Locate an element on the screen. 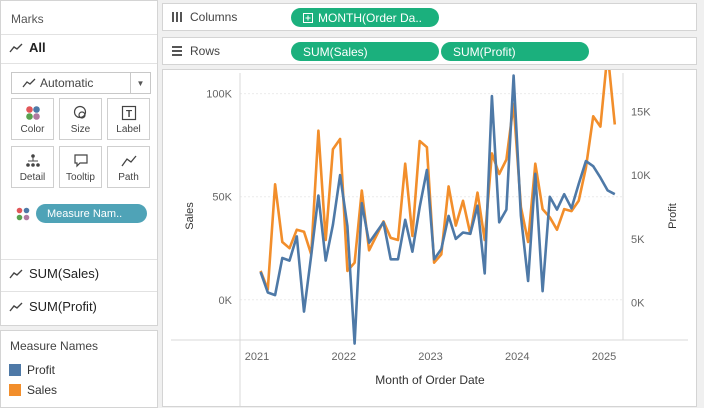 The height and width of the screenshot is (408, 704). columns-shelf-label: Columns is located at coordinates (204, 17).